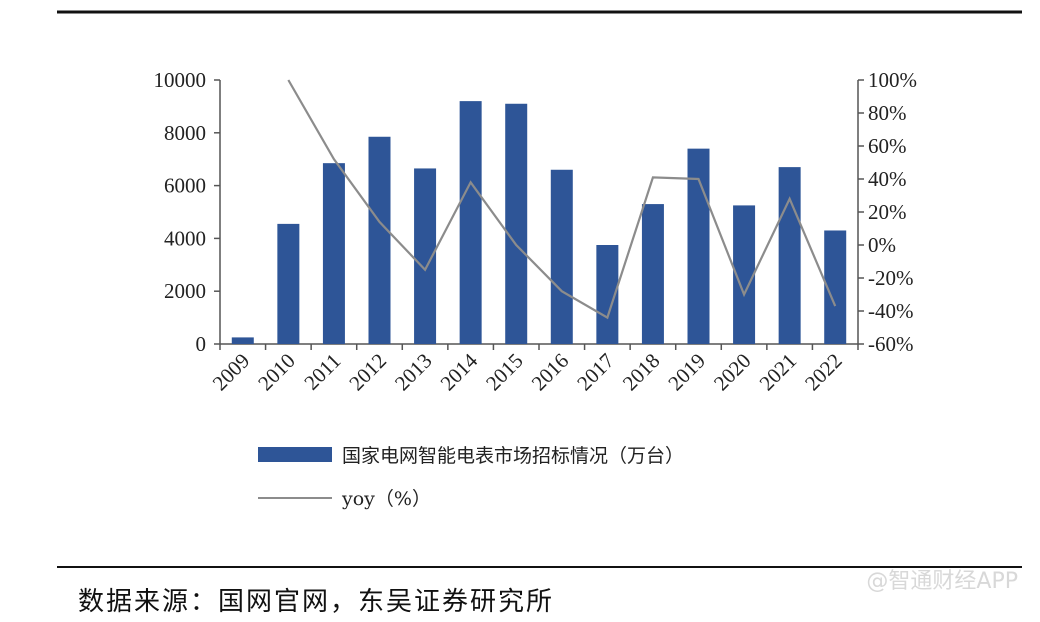 The height and width of the screenshot is (622, 1040). What do you see at coordinates (823, 372) in the screenshot?
I see `x-tick-label: 2022` at bounding box center [823, 372].